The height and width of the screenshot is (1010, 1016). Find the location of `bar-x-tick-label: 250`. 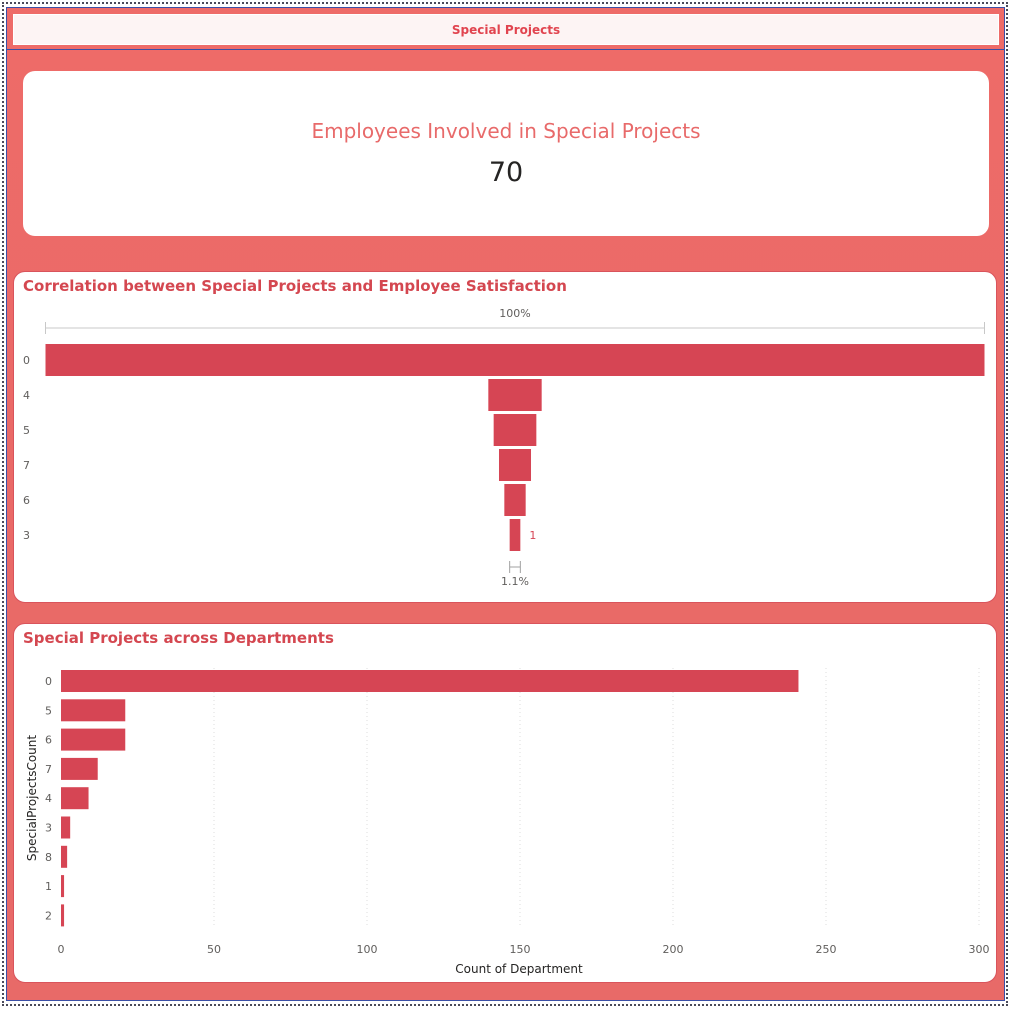

bar-x-tick-label: 250 is located at coordinates (826, 949).